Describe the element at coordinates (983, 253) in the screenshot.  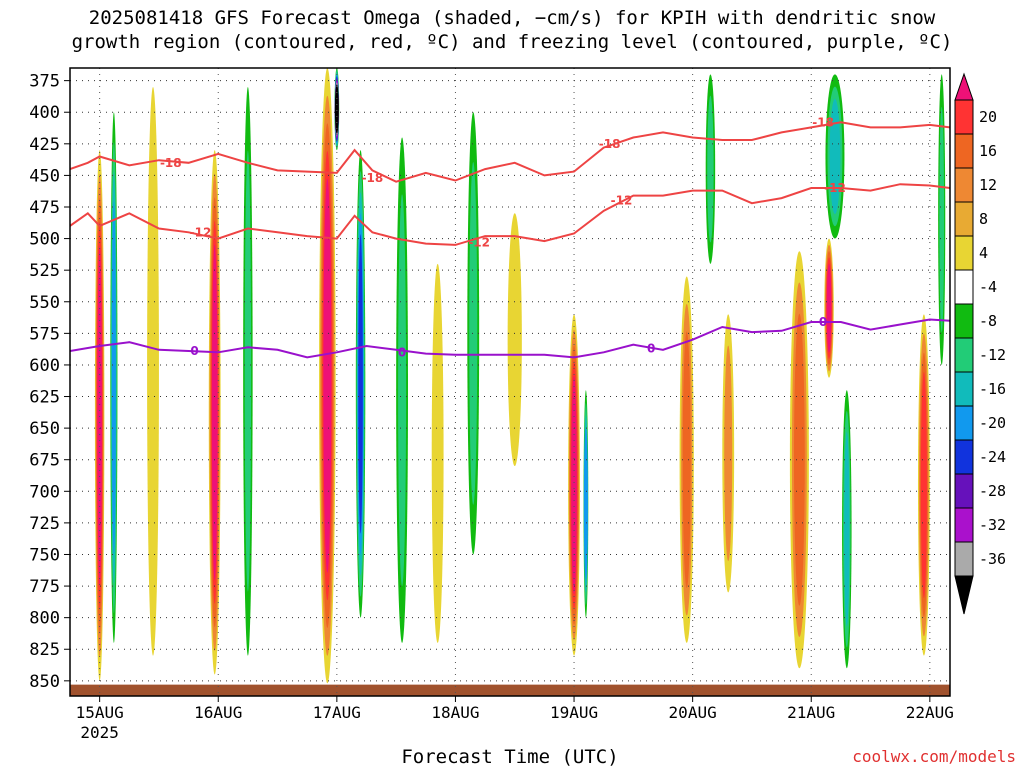
I see `colorbar-tick-label: 4` at that location.